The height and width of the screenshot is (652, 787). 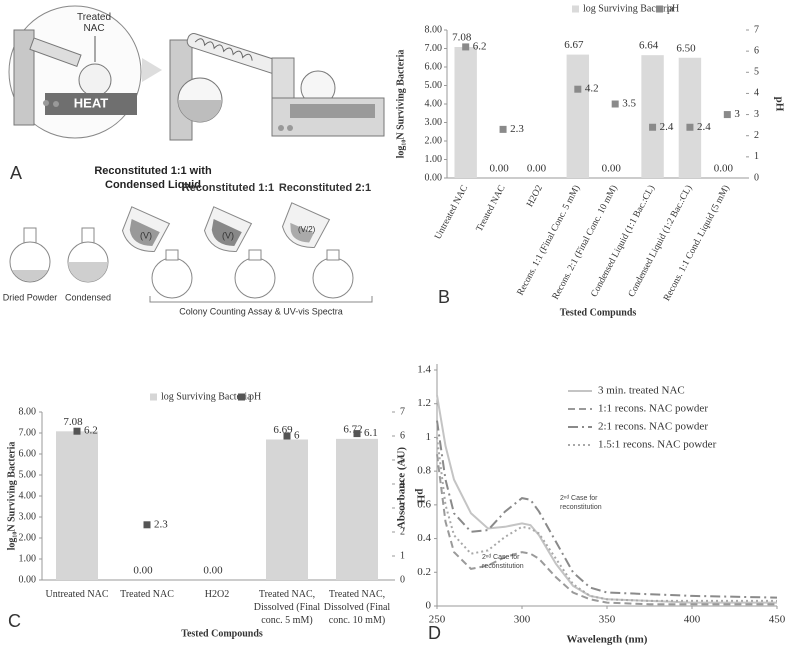 What do you see at coordinates (402, 555) in the screenshot?
I see `y2-tick-label: 1` at bounding box center [402, 555].